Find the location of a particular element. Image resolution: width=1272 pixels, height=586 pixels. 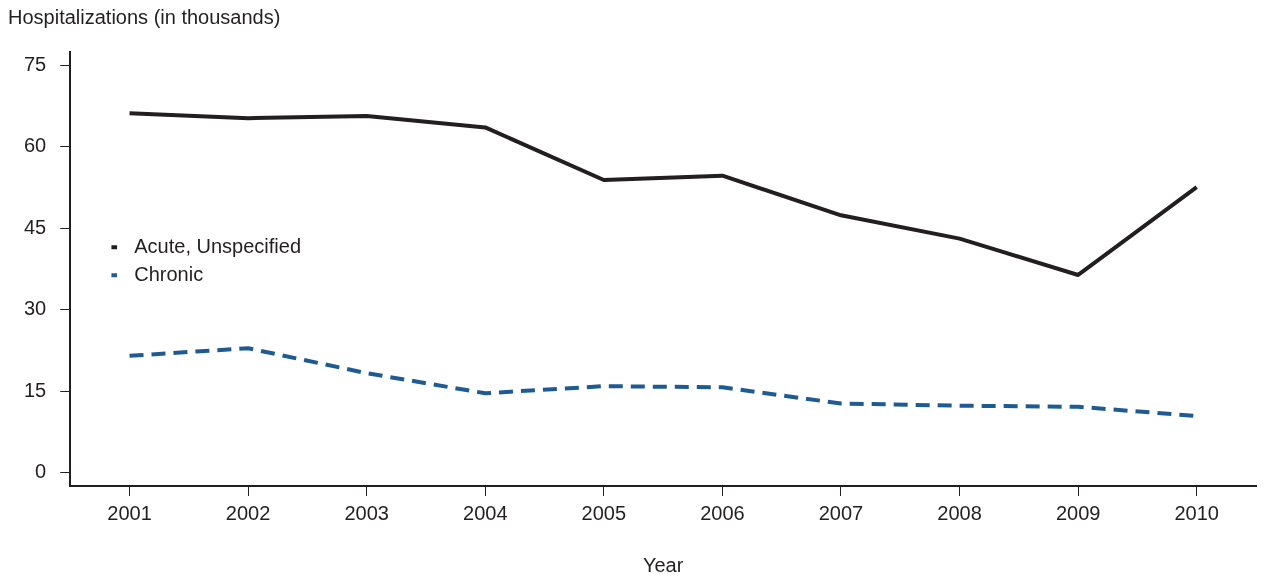

x-axis-title: Year is located at coordinates (663, 564).